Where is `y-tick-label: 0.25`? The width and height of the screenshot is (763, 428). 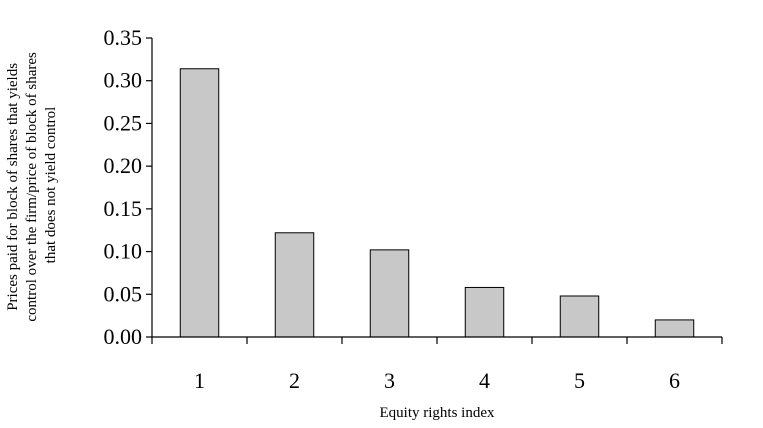 y-tick-label: 0.25 is located at coordinates (123, 122).